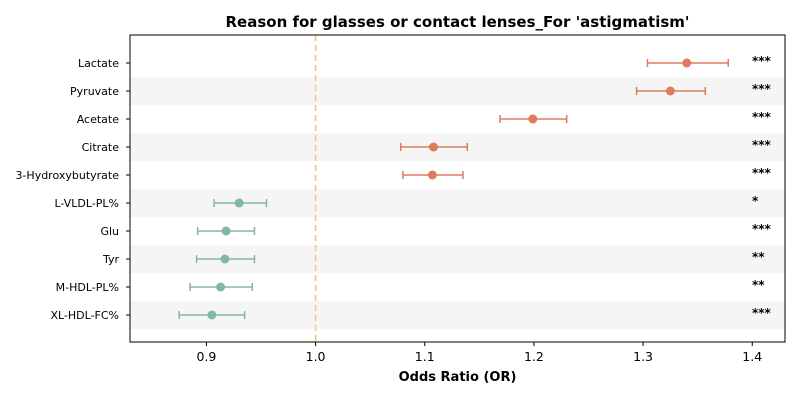 This screenshot has width=800, height=400. What do you see at coordinates (479, 353) in the screenshot?
I see `x-axis: 0.9 1.0 1.1 1.2 1.3 1.4` at bounding box center [479, 353].